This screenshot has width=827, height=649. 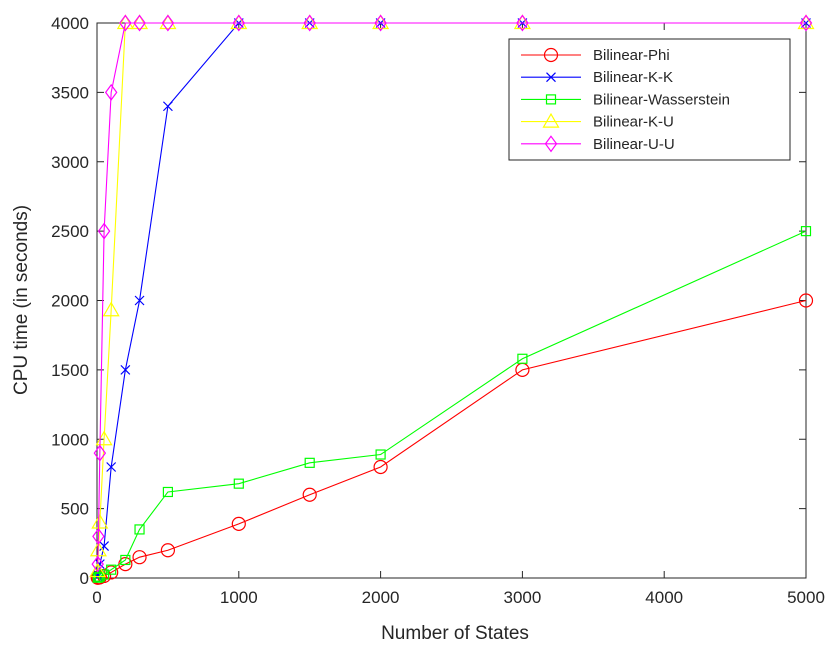 What do you see at coordinates (806, 597) in the screenshot?
I see `x-tick-label: 5000` at bounding box center [806, 597].